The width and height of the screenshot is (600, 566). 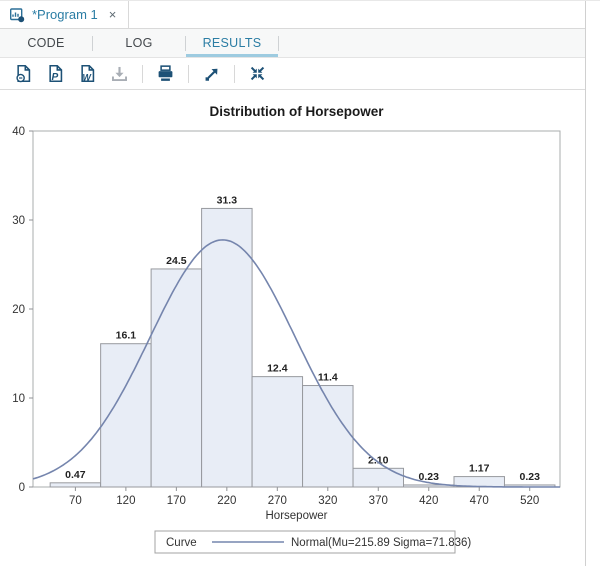 I want to click on document-tab-bar: *Program 1 ×, so click(x=292, y=15).